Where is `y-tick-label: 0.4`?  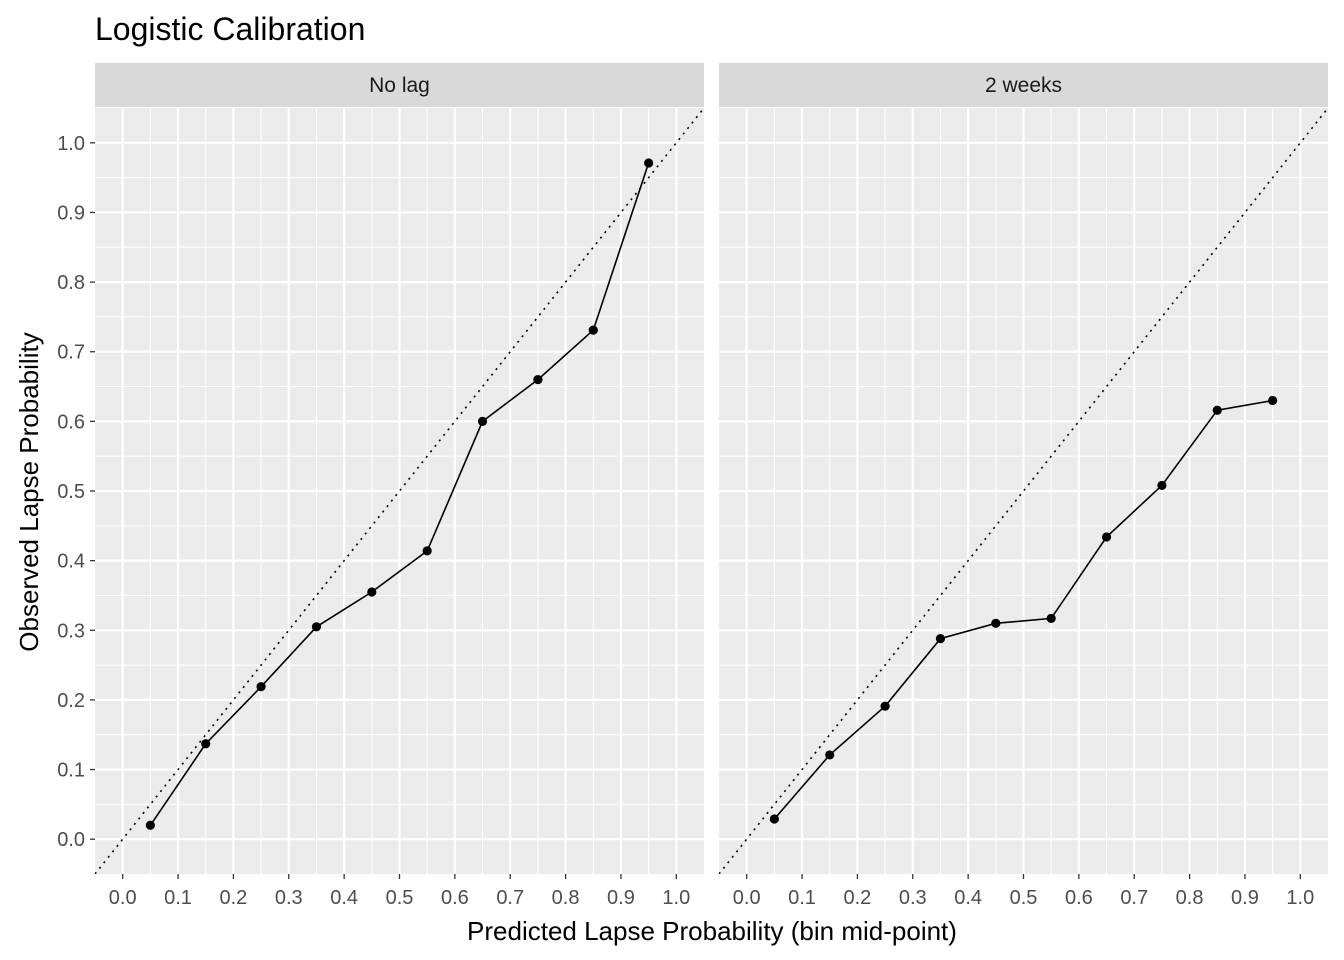
y-tick-label: 0.4 is located at coordinates (71, 562).